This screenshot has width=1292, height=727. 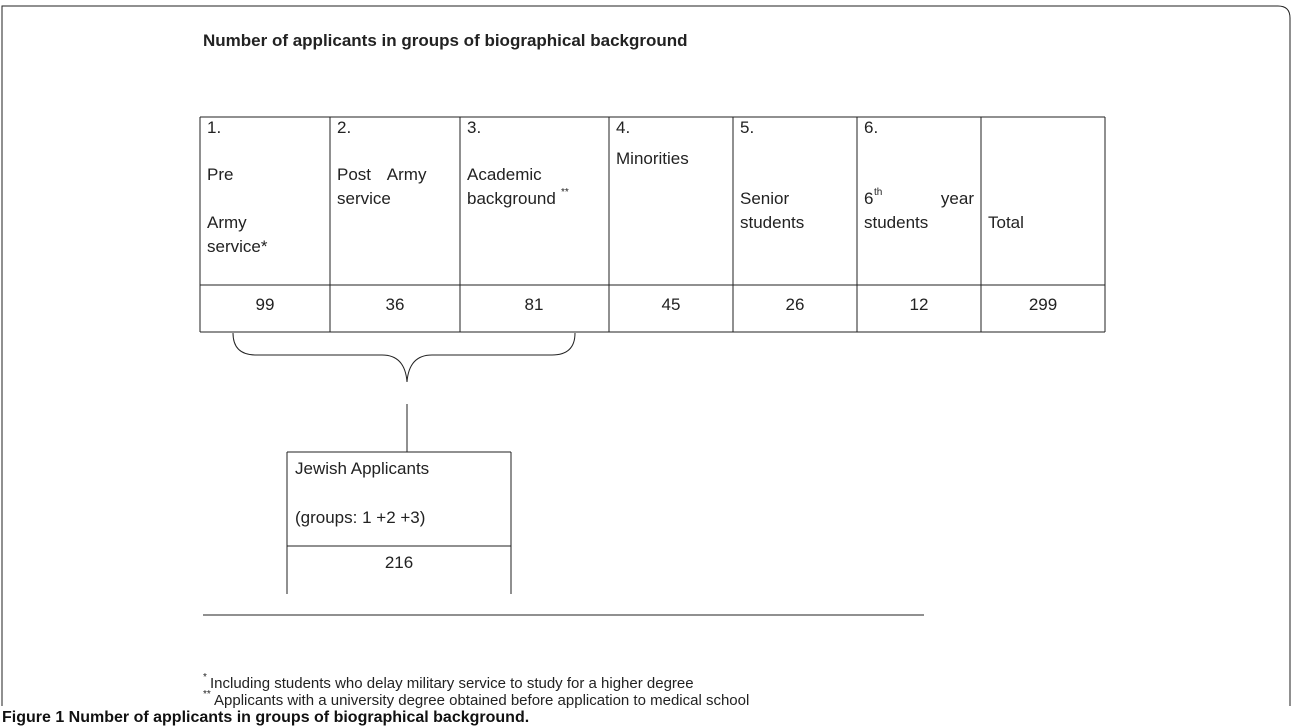 What do you see at coordinates (795, 304) in the screenshot?
I see `cell-value: 26` at bounding box center [795, 304].